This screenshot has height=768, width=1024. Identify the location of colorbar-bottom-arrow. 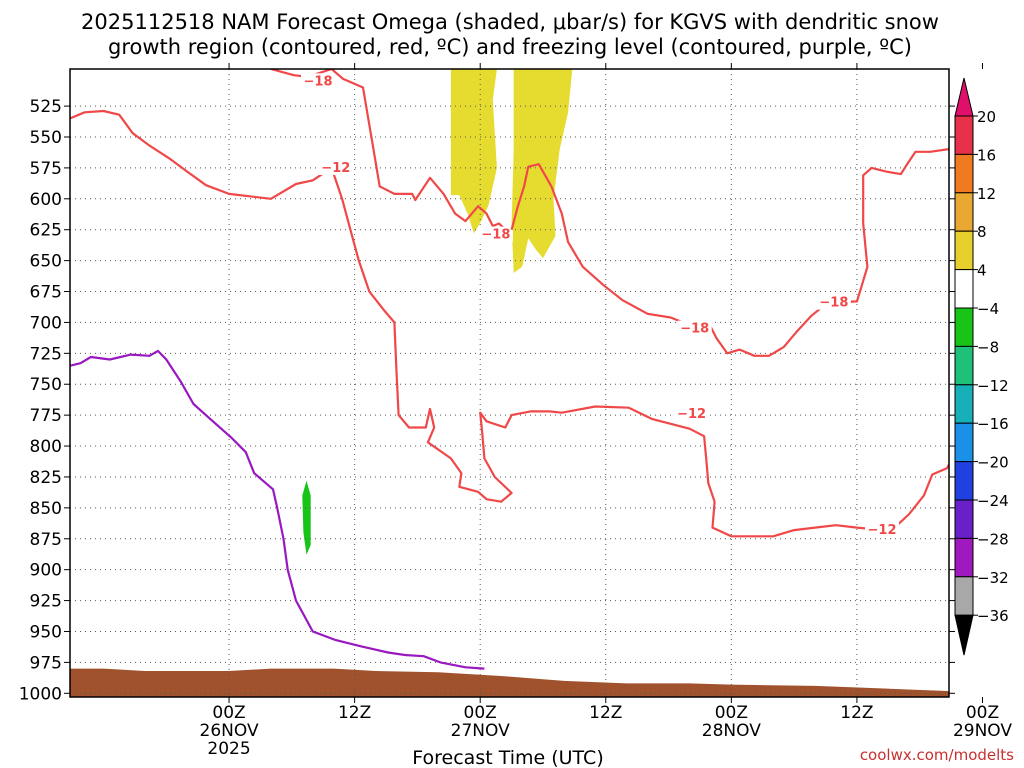
(964, 635).